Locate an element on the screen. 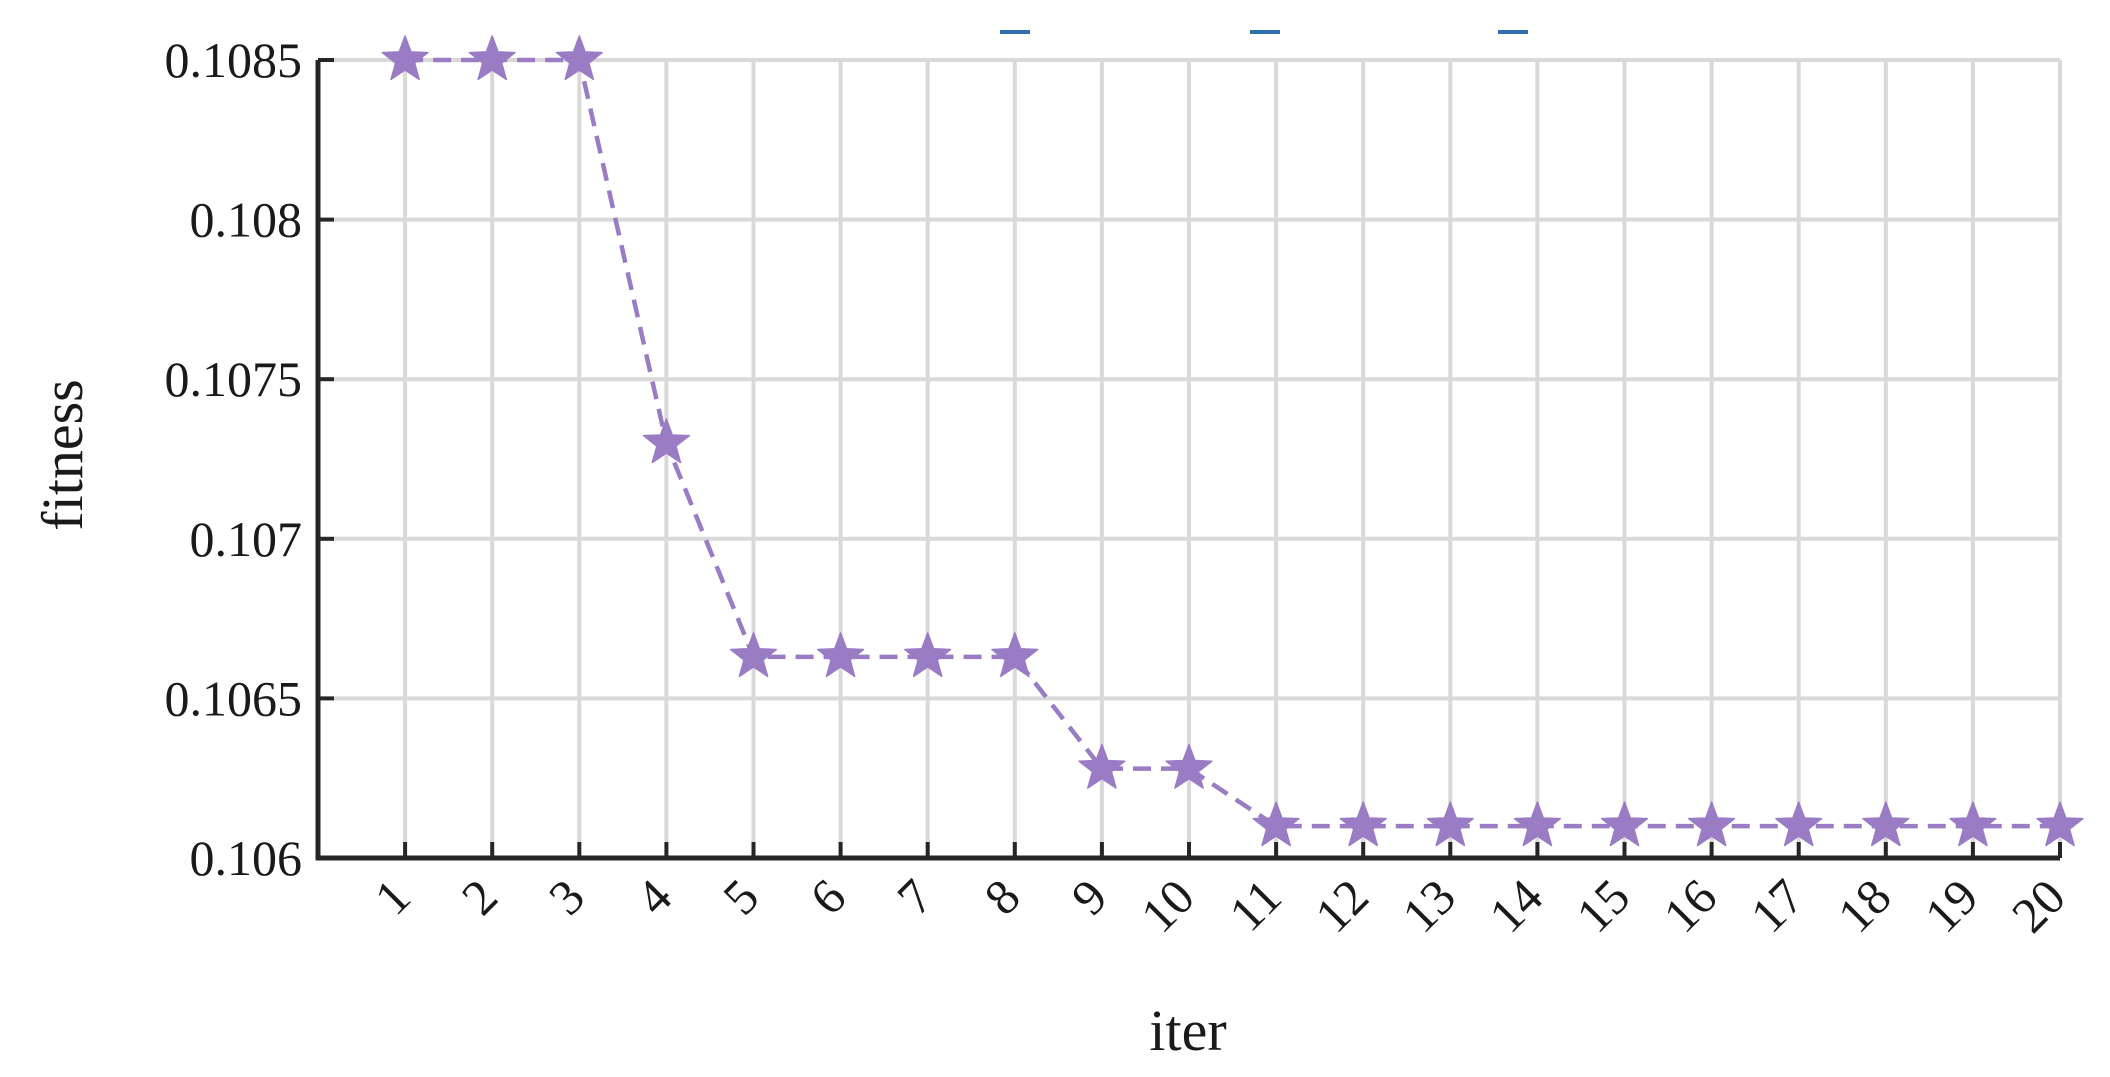 The image size is (2110, 1077). y-tick-label: 0.1065 is located at coordinates (234, 698).